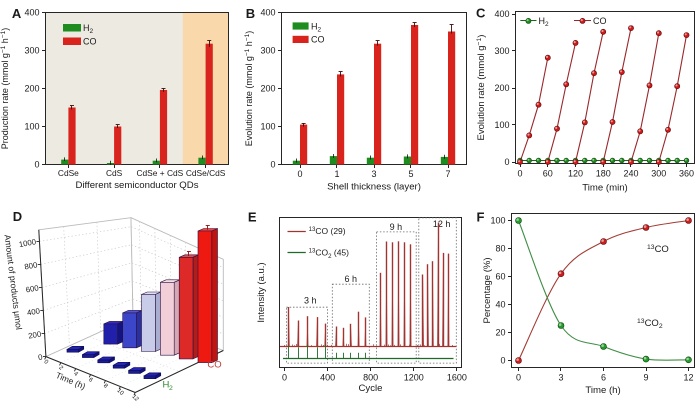 The width and height of the screenshot is (700, 415). I want to click on svg-text: E, so click(252, 216).